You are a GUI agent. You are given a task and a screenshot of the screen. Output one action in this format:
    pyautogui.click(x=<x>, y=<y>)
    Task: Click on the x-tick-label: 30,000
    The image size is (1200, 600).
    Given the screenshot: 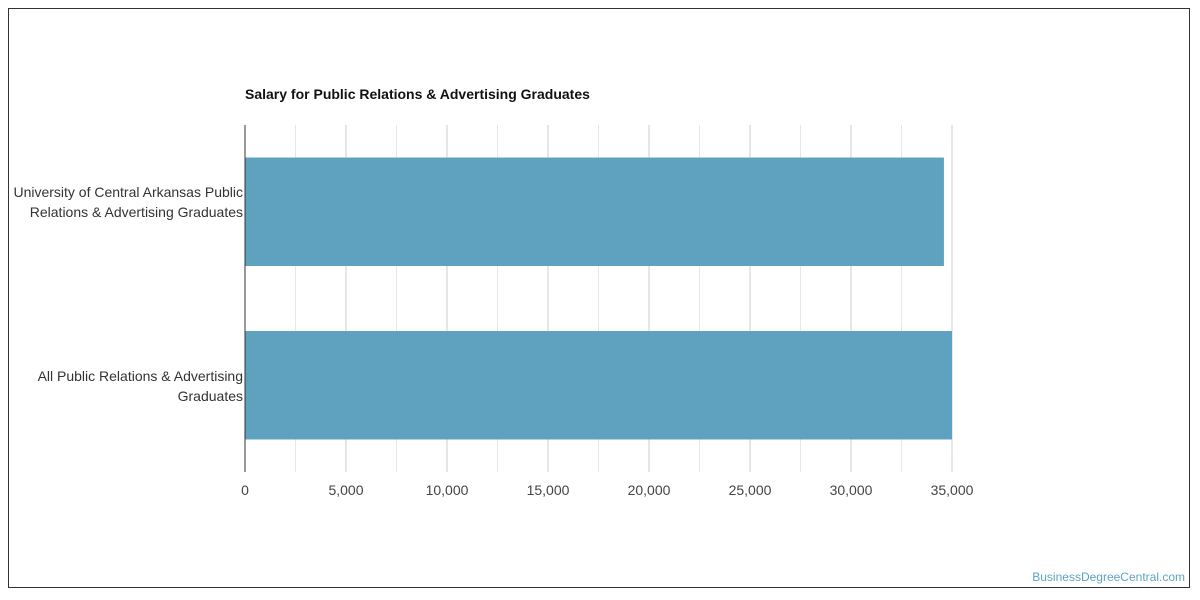 What is the action you would take?
    pyautogui.click(x=851, y=490)
    